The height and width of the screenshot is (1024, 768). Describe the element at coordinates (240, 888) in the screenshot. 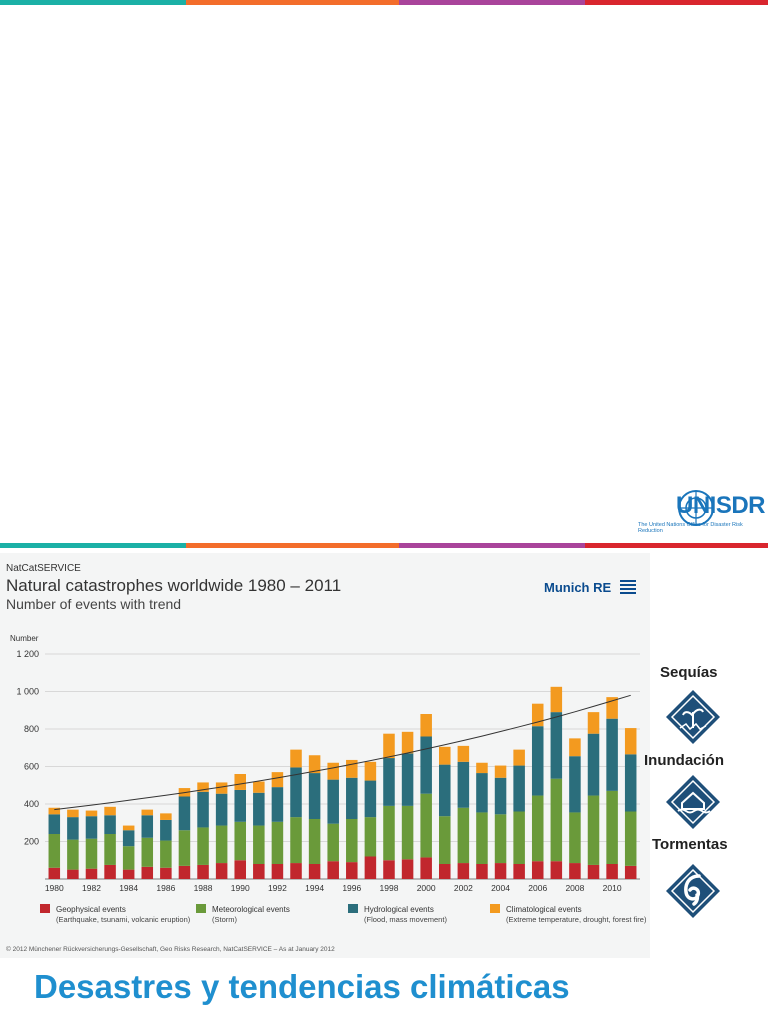

I see `x-tick-label: 1990` at that location.